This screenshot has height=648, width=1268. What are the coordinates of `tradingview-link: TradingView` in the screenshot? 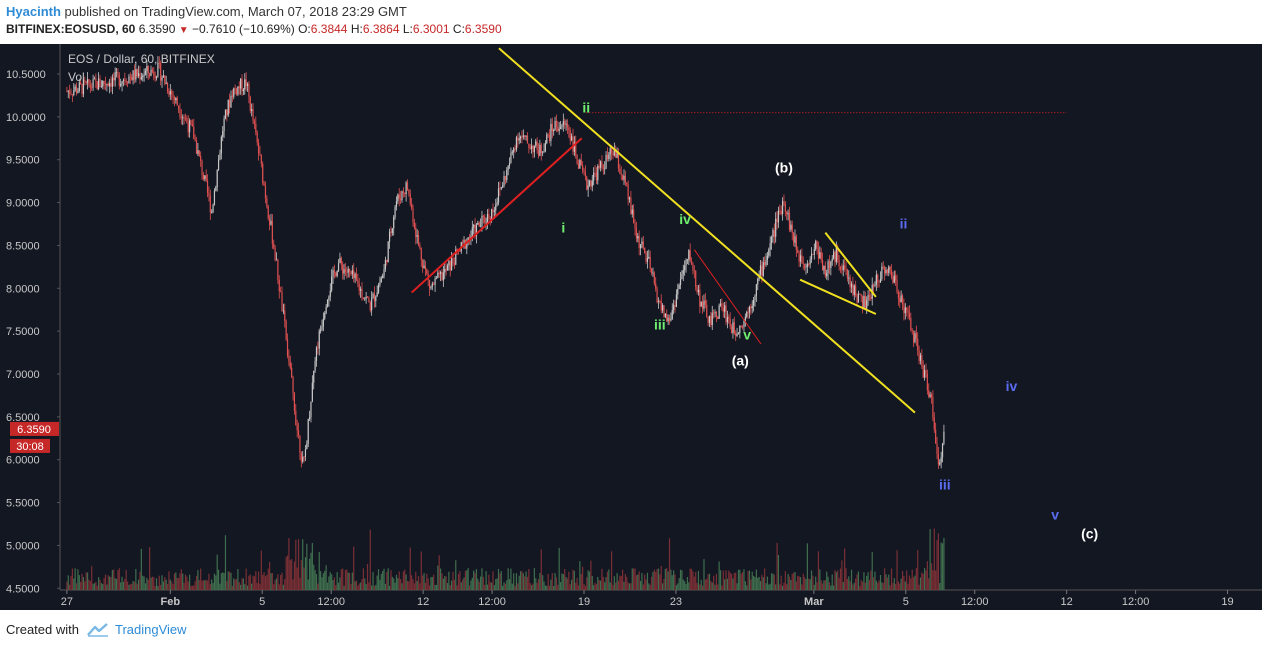 It's located at (150, 629).